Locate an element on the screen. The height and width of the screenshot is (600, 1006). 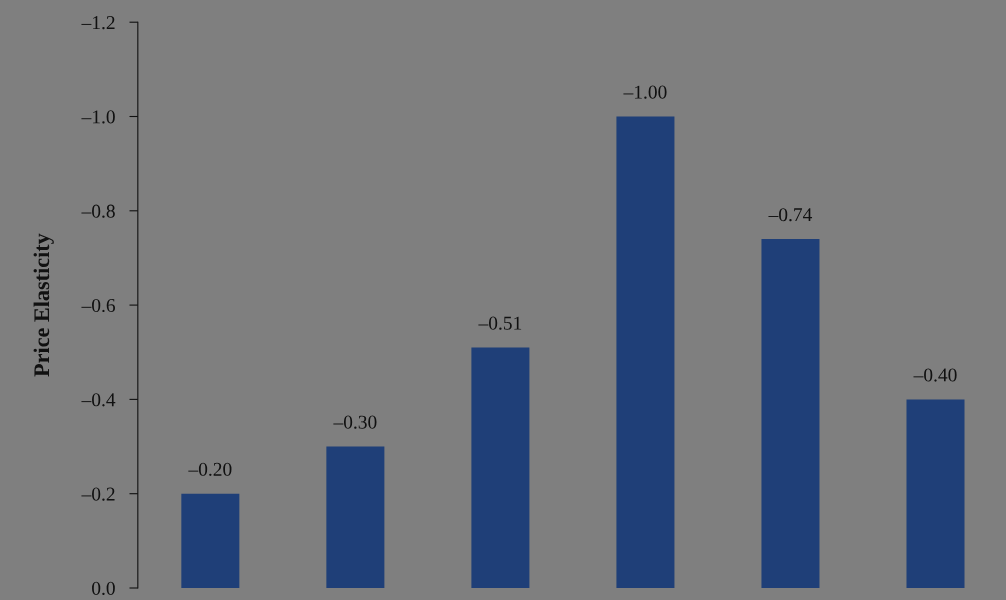
data-label: –0.51 is located at coordinates (500, 323).